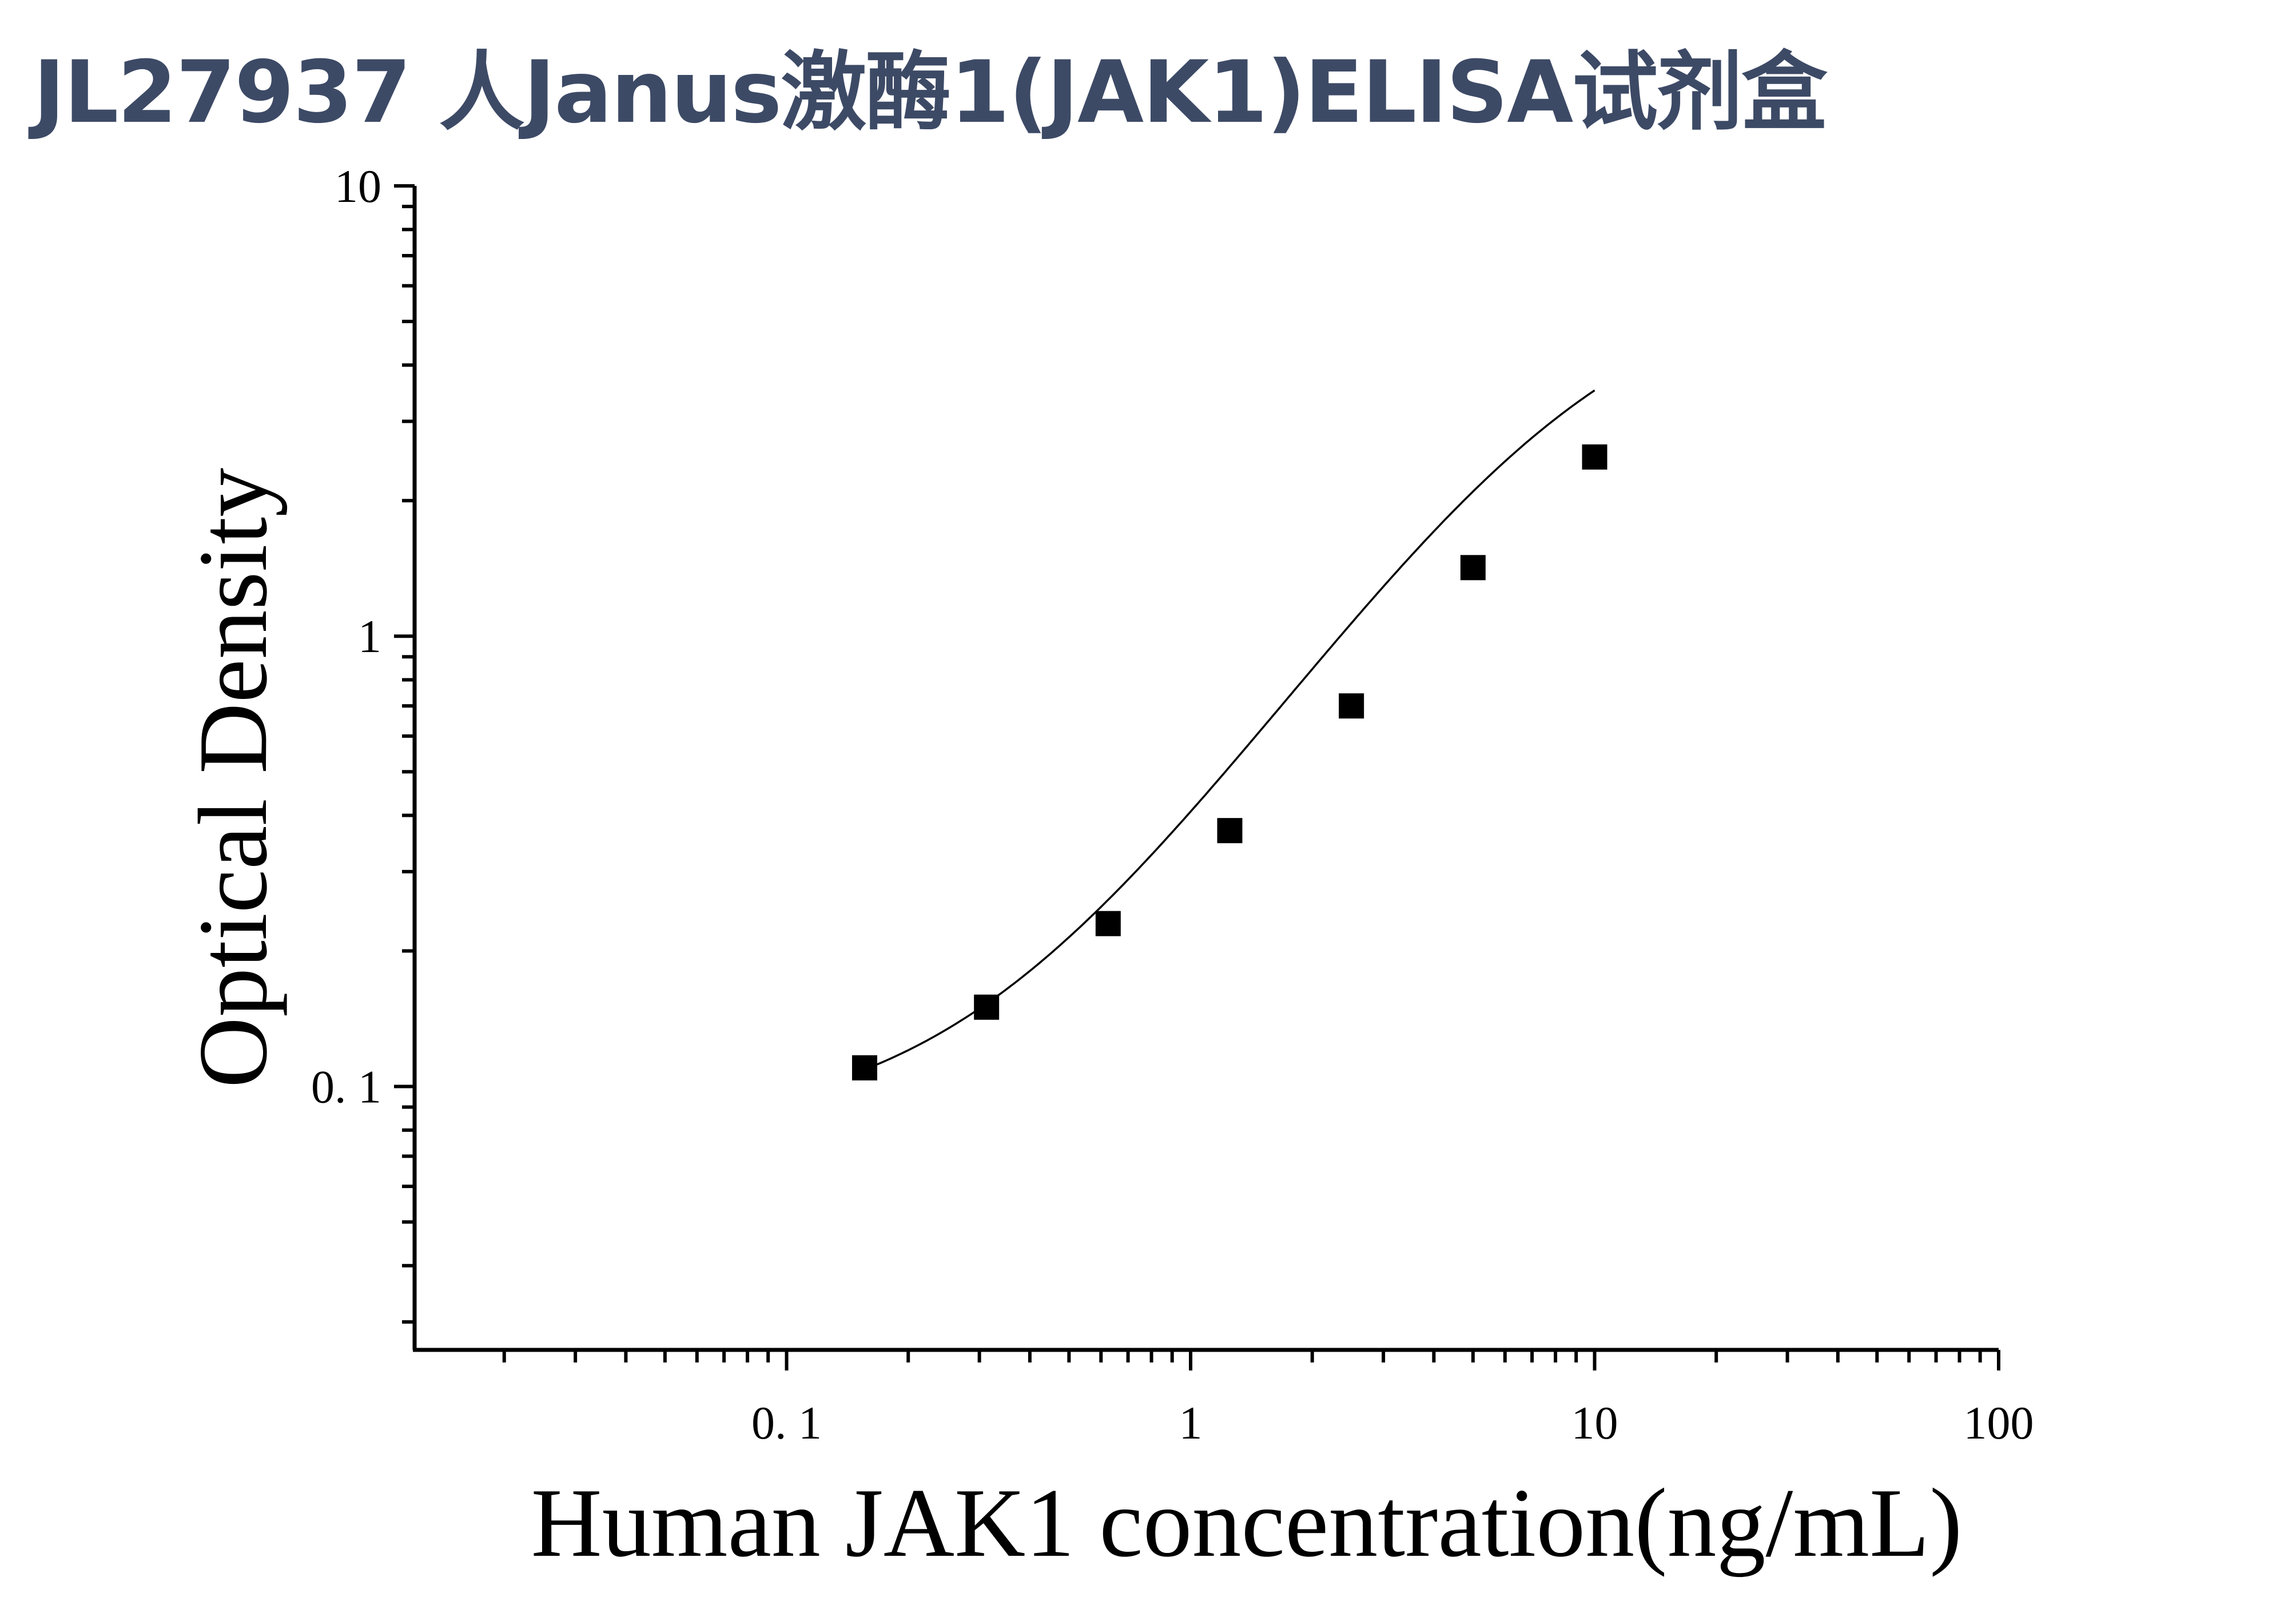  What do you see at coordinates (786, 1423) in the screenshot?
I see `x-tick-label: 0. 1` at bounding box center [786, 1423].